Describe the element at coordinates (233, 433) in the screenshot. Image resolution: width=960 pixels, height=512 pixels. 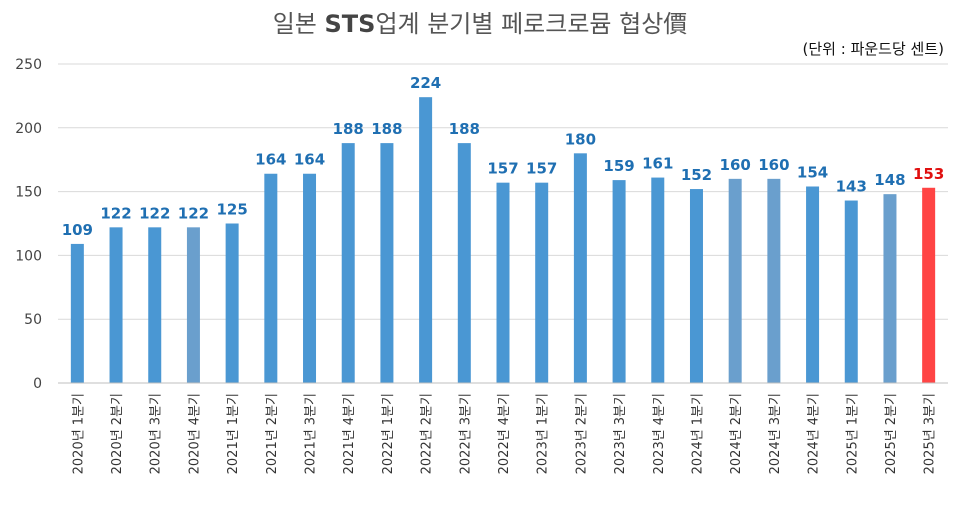
I see `x-tick-label: 2021년 1분기` at that location.